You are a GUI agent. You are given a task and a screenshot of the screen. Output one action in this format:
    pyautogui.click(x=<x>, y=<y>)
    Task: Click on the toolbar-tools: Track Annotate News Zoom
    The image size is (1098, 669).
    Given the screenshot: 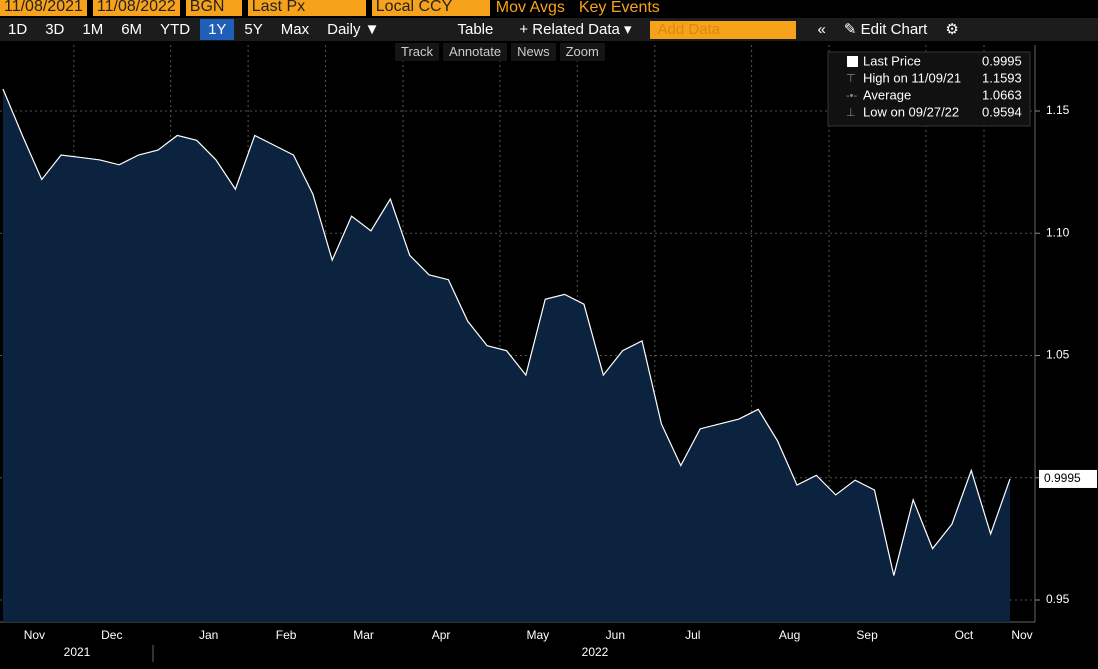 What is the action you would take?
    pyautogui.click(x=502, y=52)
    